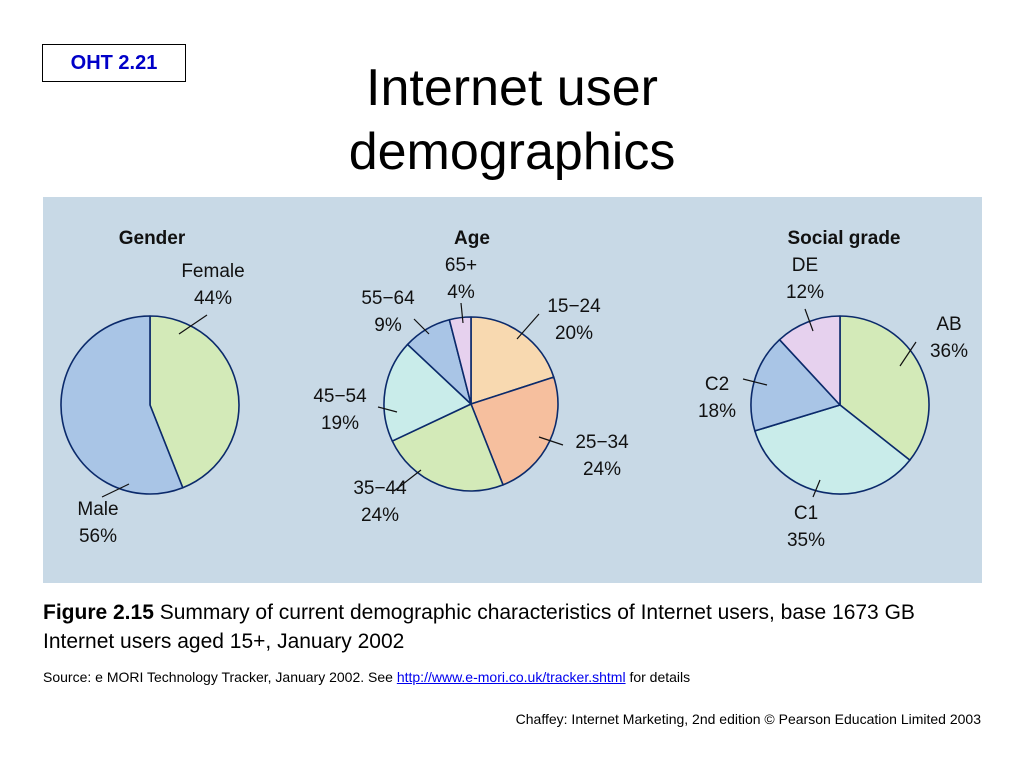  I want to click on chart-title-gender: Gender, so click(152, 238).